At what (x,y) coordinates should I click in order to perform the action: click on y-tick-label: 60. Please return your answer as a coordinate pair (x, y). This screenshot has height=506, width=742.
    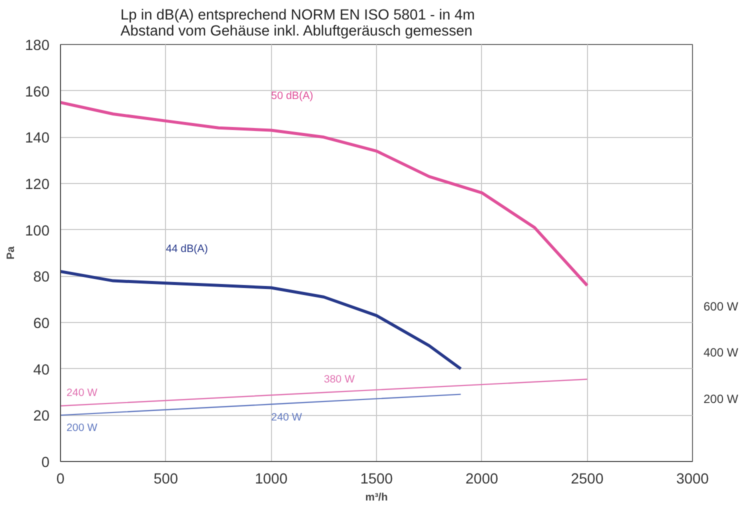
    Looking at the image, I should click on (41, 324).